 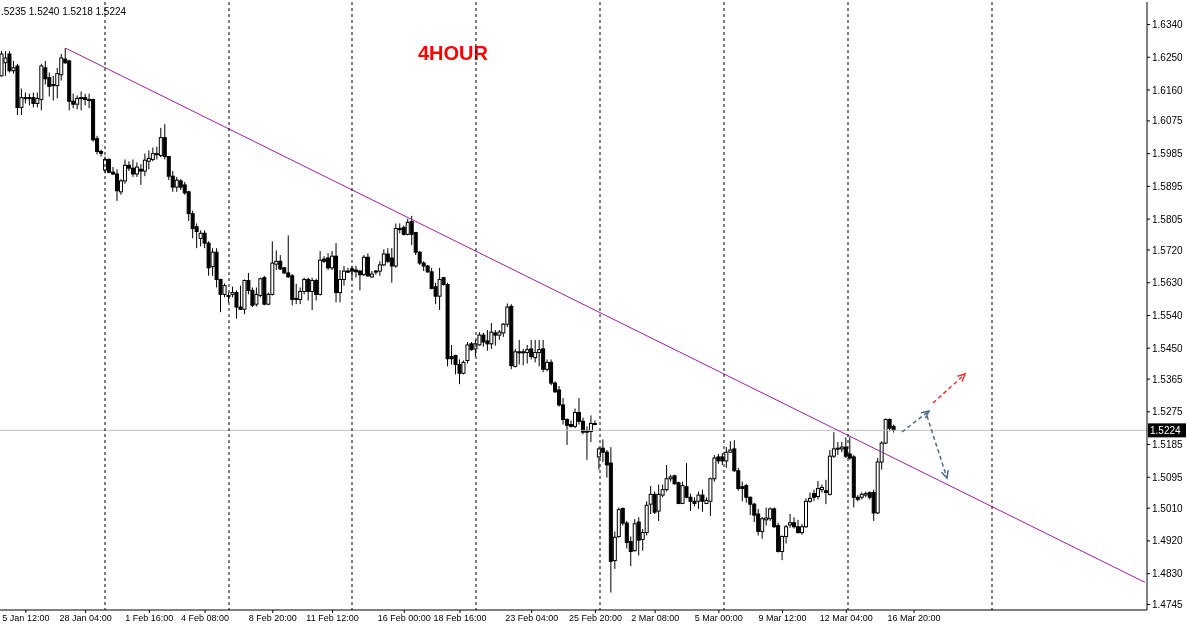 I want to click on y-tick-label: 1.6340, so click(x=1168, y=25).